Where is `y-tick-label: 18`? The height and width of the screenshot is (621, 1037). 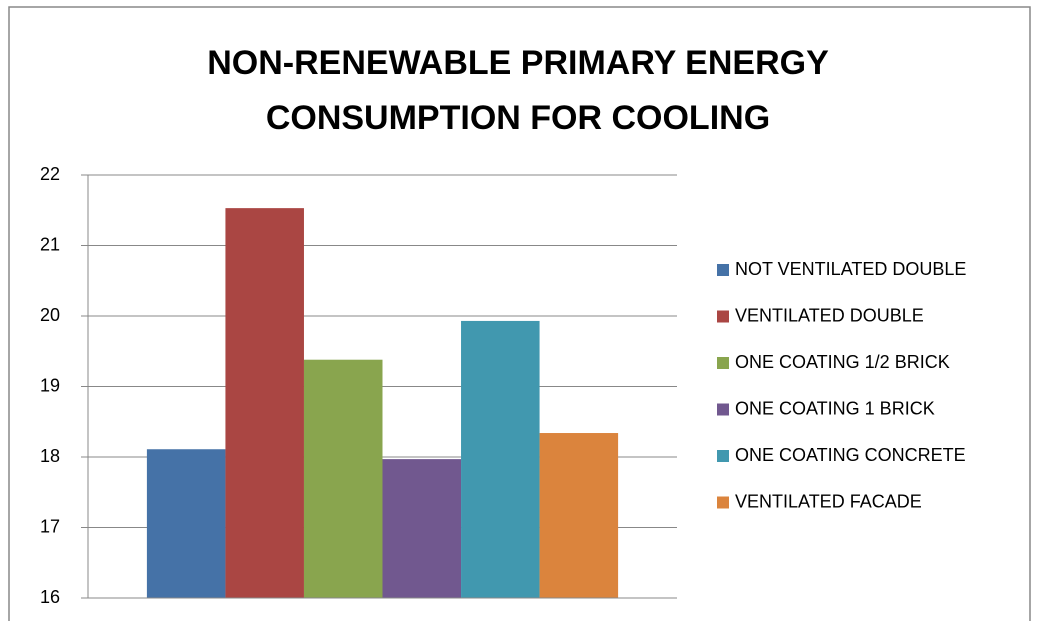
y-tick-label: 18 is located at coordinates (50, 456).